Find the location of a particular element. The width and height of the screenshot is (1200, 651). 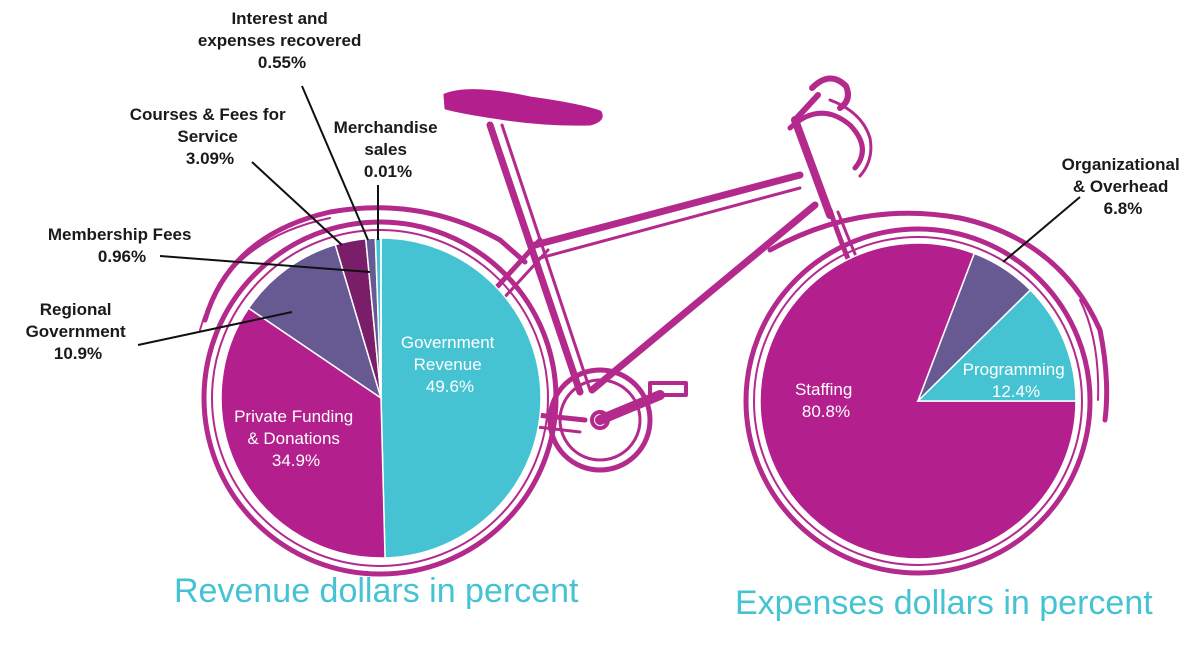

label-government-revenue: Government Revenue 49.6% is located at coordinates (450, 364).